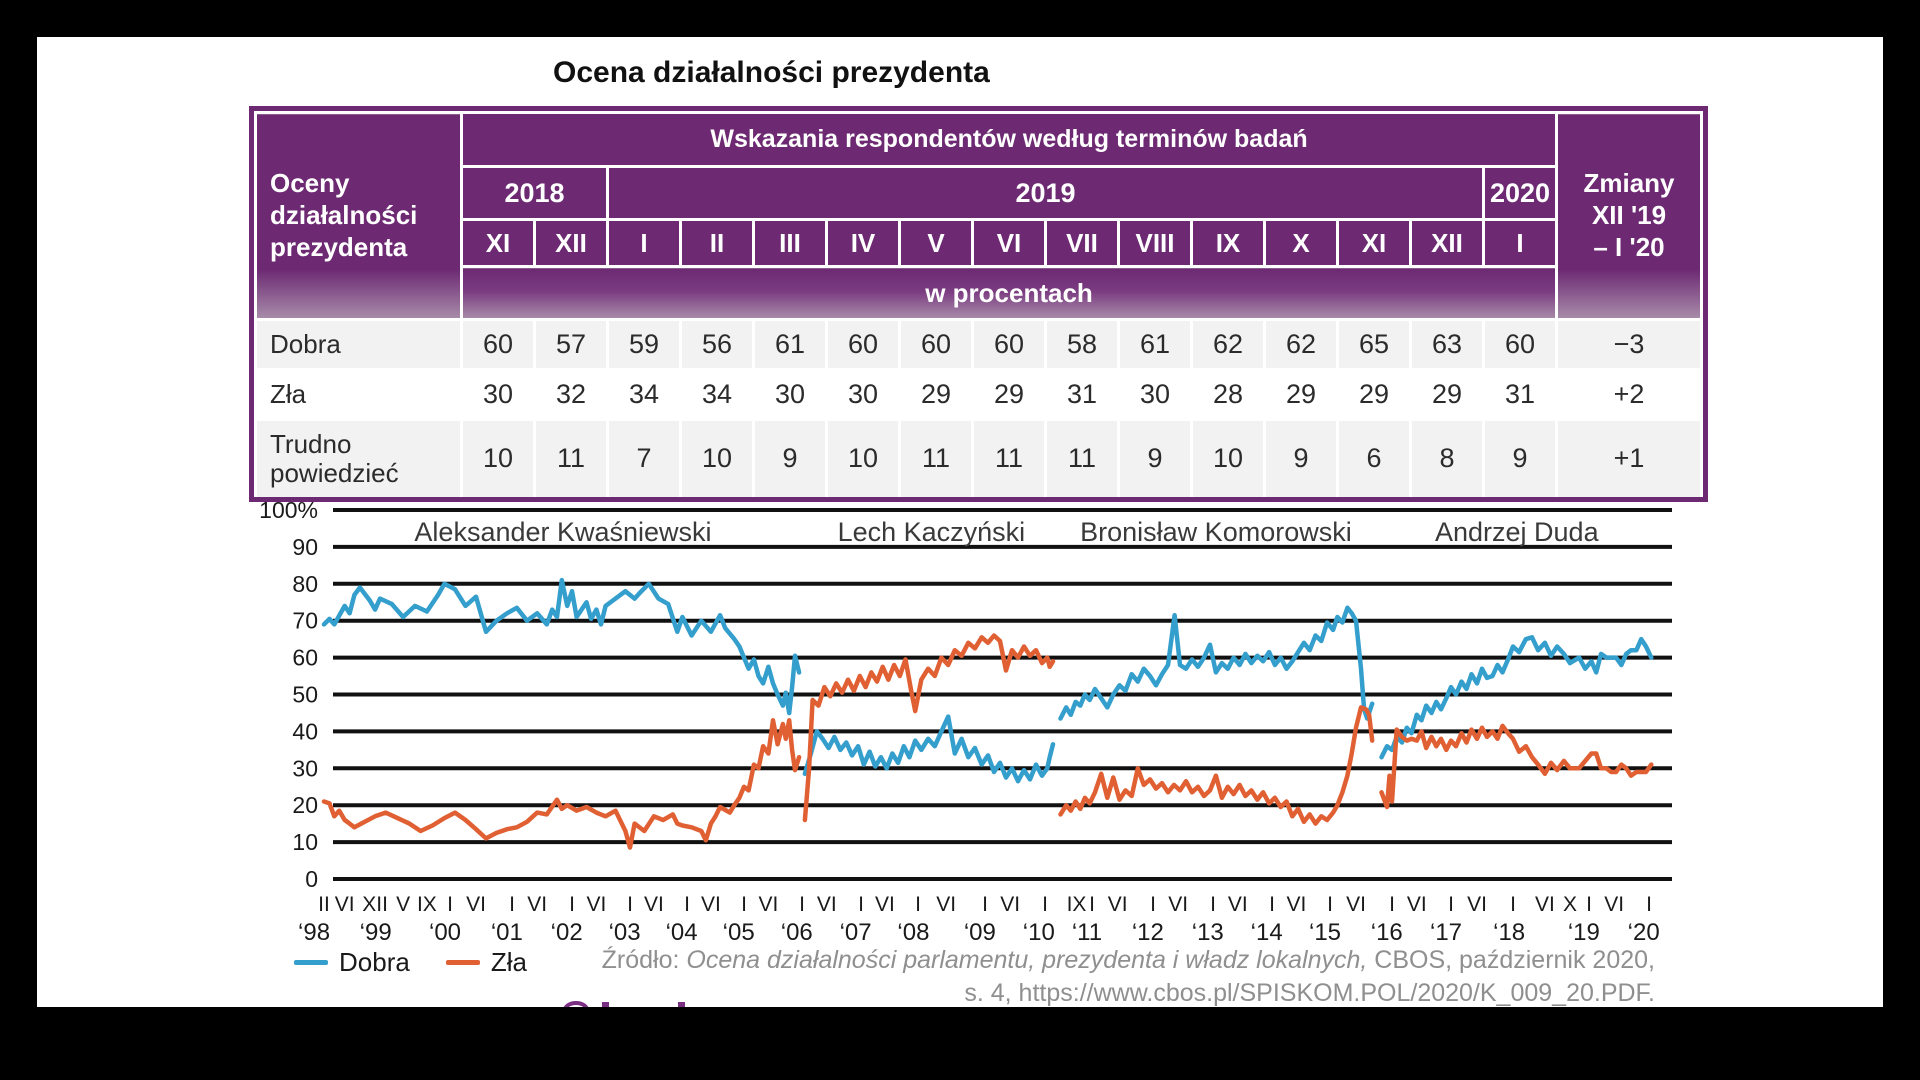 Image resolution: width=1920 pixels, height=1080 pixels. Describe the element at coordinates (644, 457) in the screenshot. I see `value-cell: 7` at that location.